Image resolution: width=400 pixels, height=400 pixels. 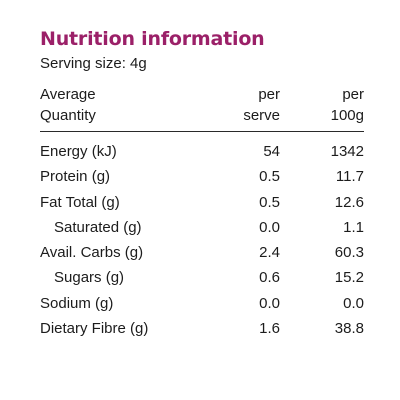 What do you see at coordinates (322, 105) in the screenshot?
I see `header-per-100g: per 100g` at bounding box center [322, 105].